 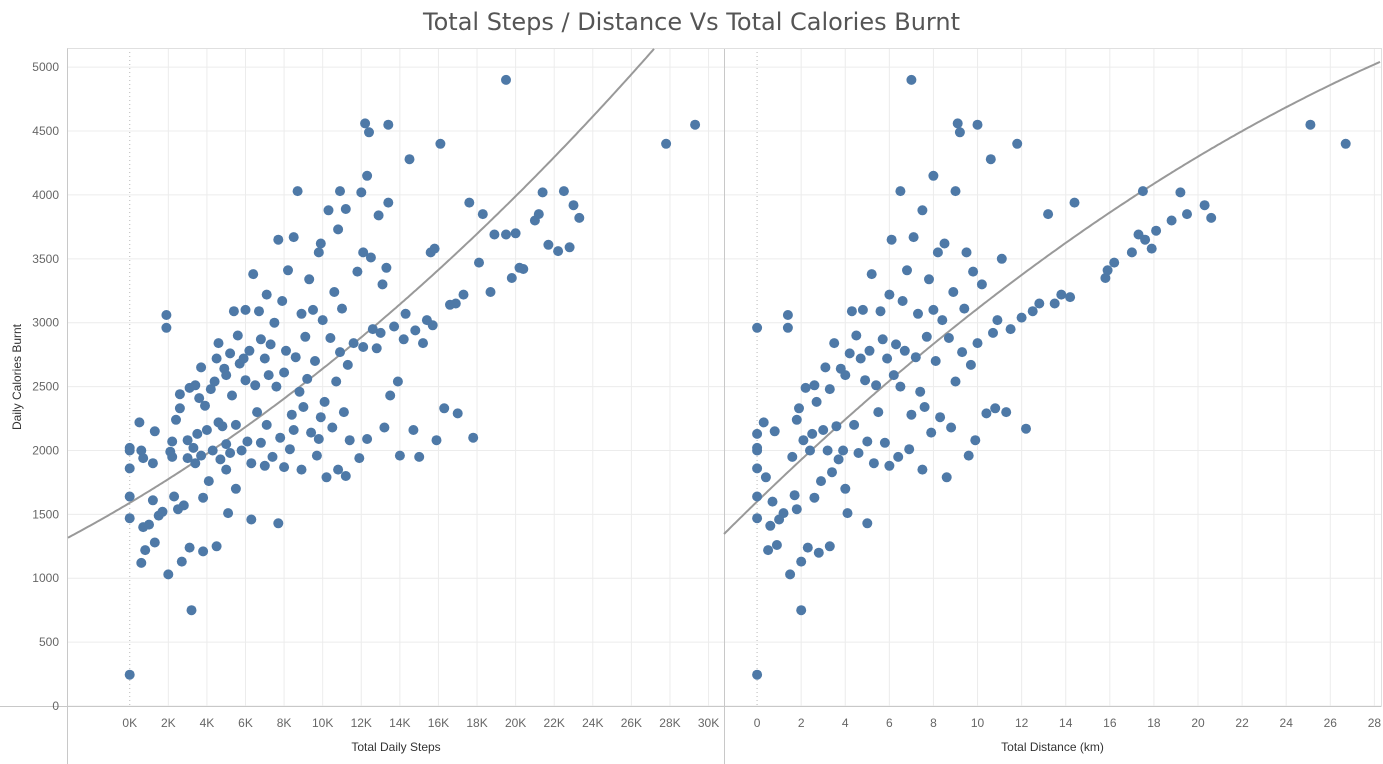 I want to click on y-axis-title: Daily Calories Burnt, so click(x=17, y=376).